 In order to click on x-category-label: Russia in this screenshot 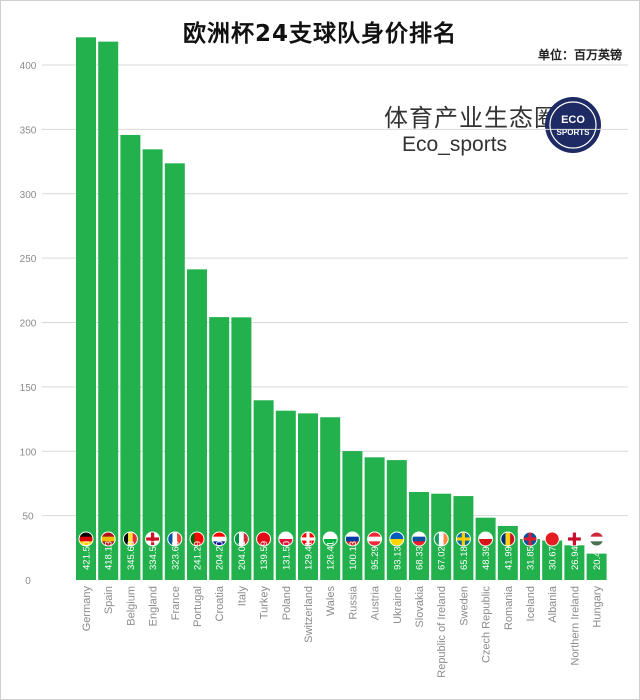, I will do `click(353, 602)`.